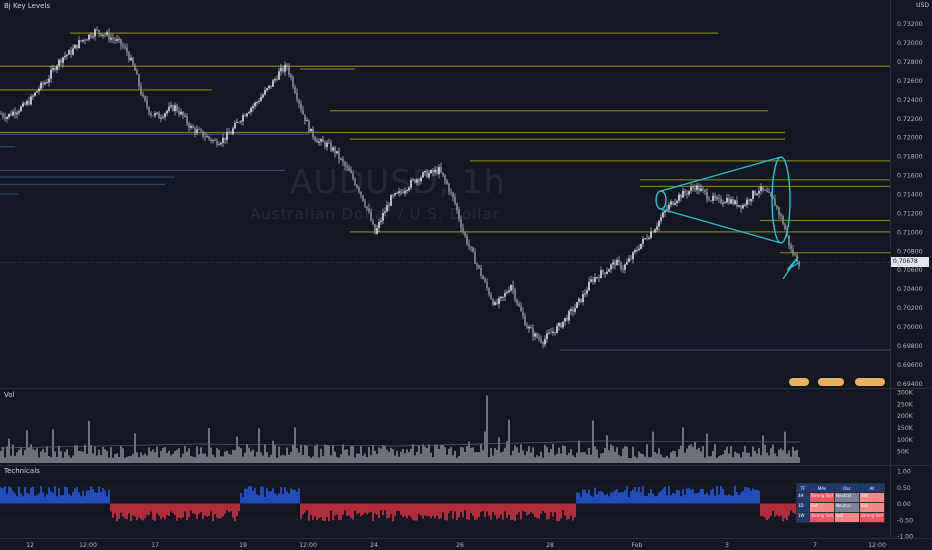  What do you see at coordinates (637, 545) in the screenshot?
I see `time-tick-label: Feb` at bounding box center [637, 545].